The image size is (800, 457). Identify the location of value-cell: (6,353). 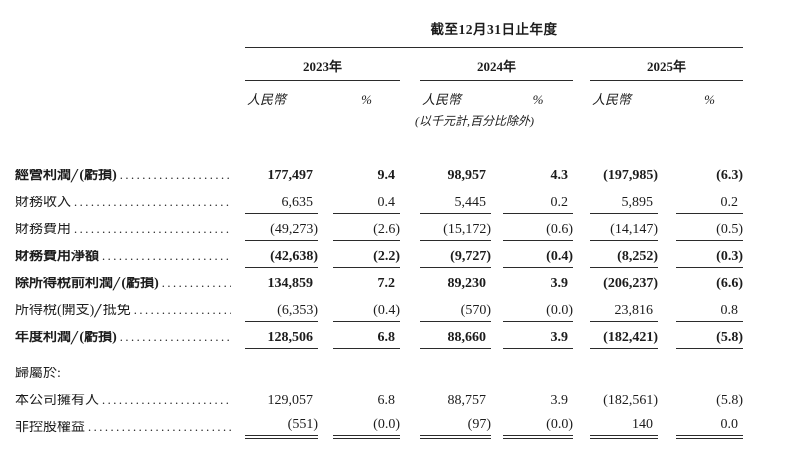
(281, 313).